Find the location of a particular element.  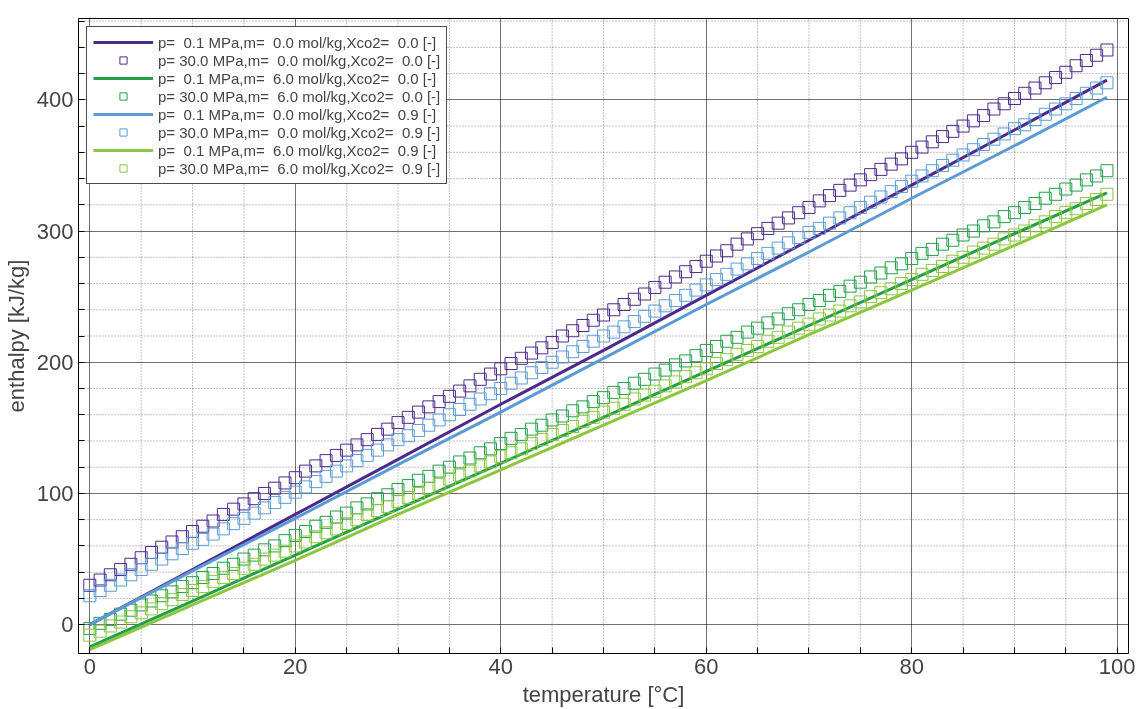

x-tick-label: 100 is located at coordinates (1117, 666).